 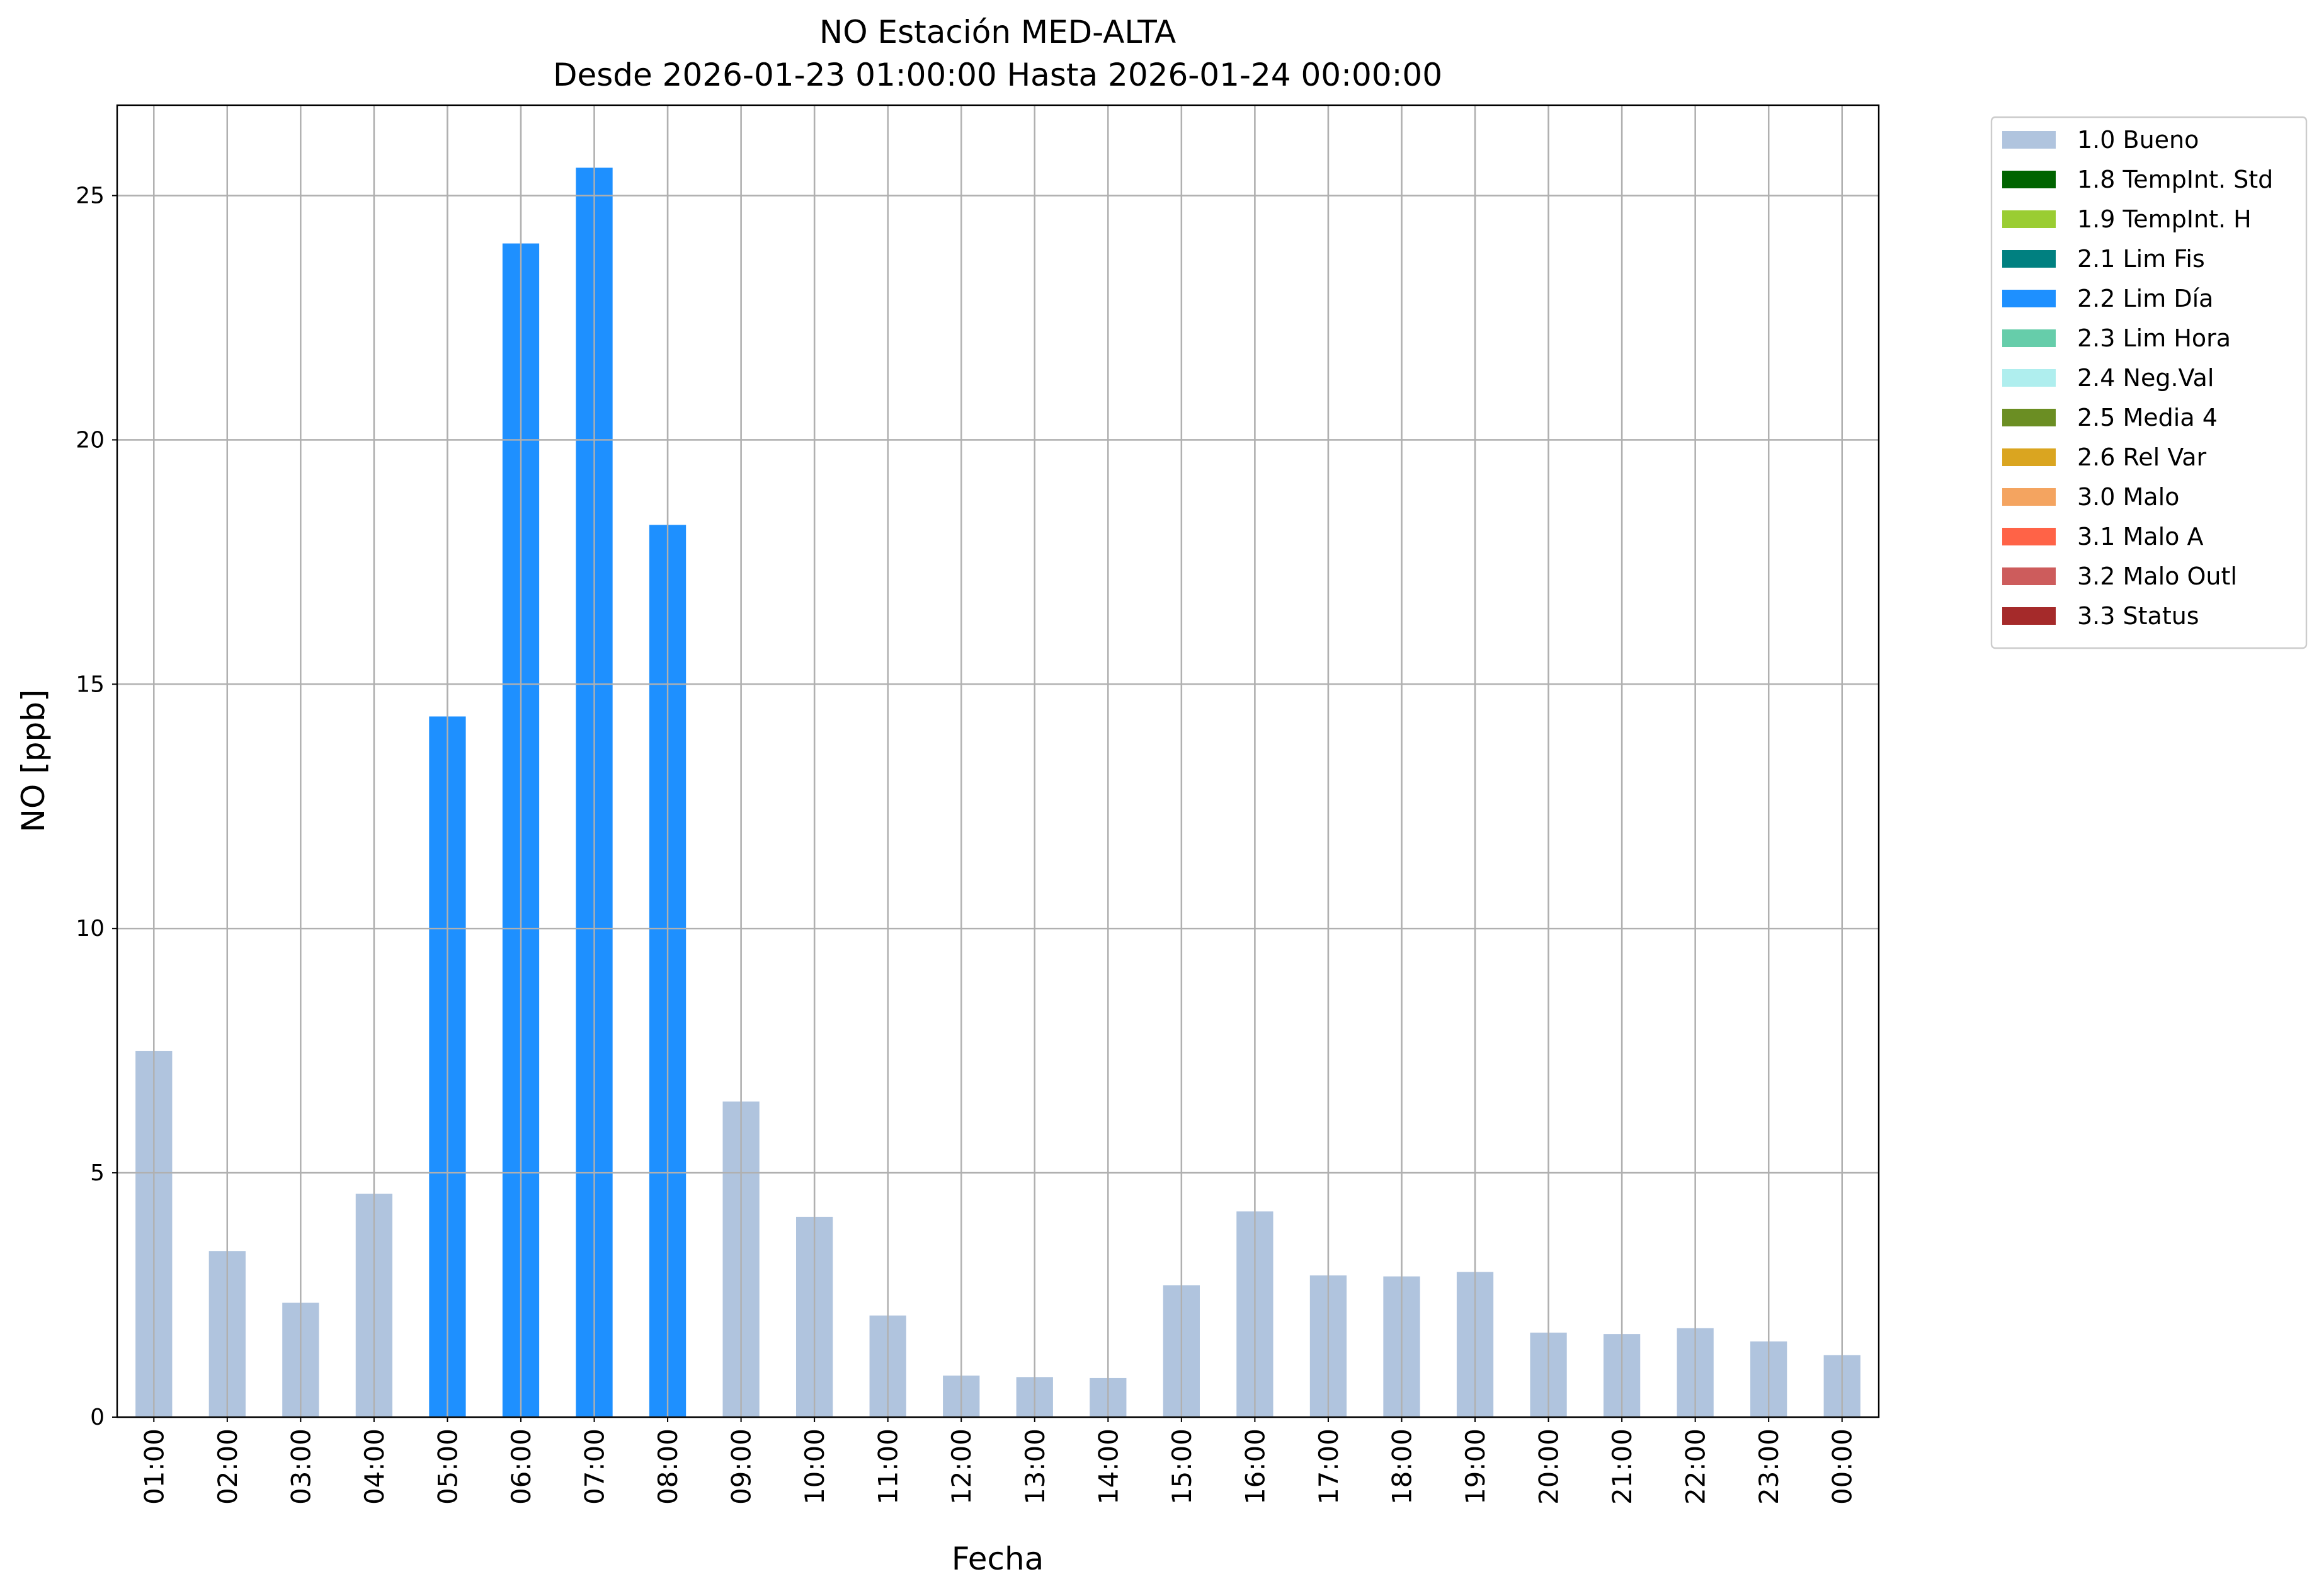 What do you see at coordinates (1035, 1466) in the screenshot?
I see `x-tick-label: 13:00` at bounding box center [1035, 1466].